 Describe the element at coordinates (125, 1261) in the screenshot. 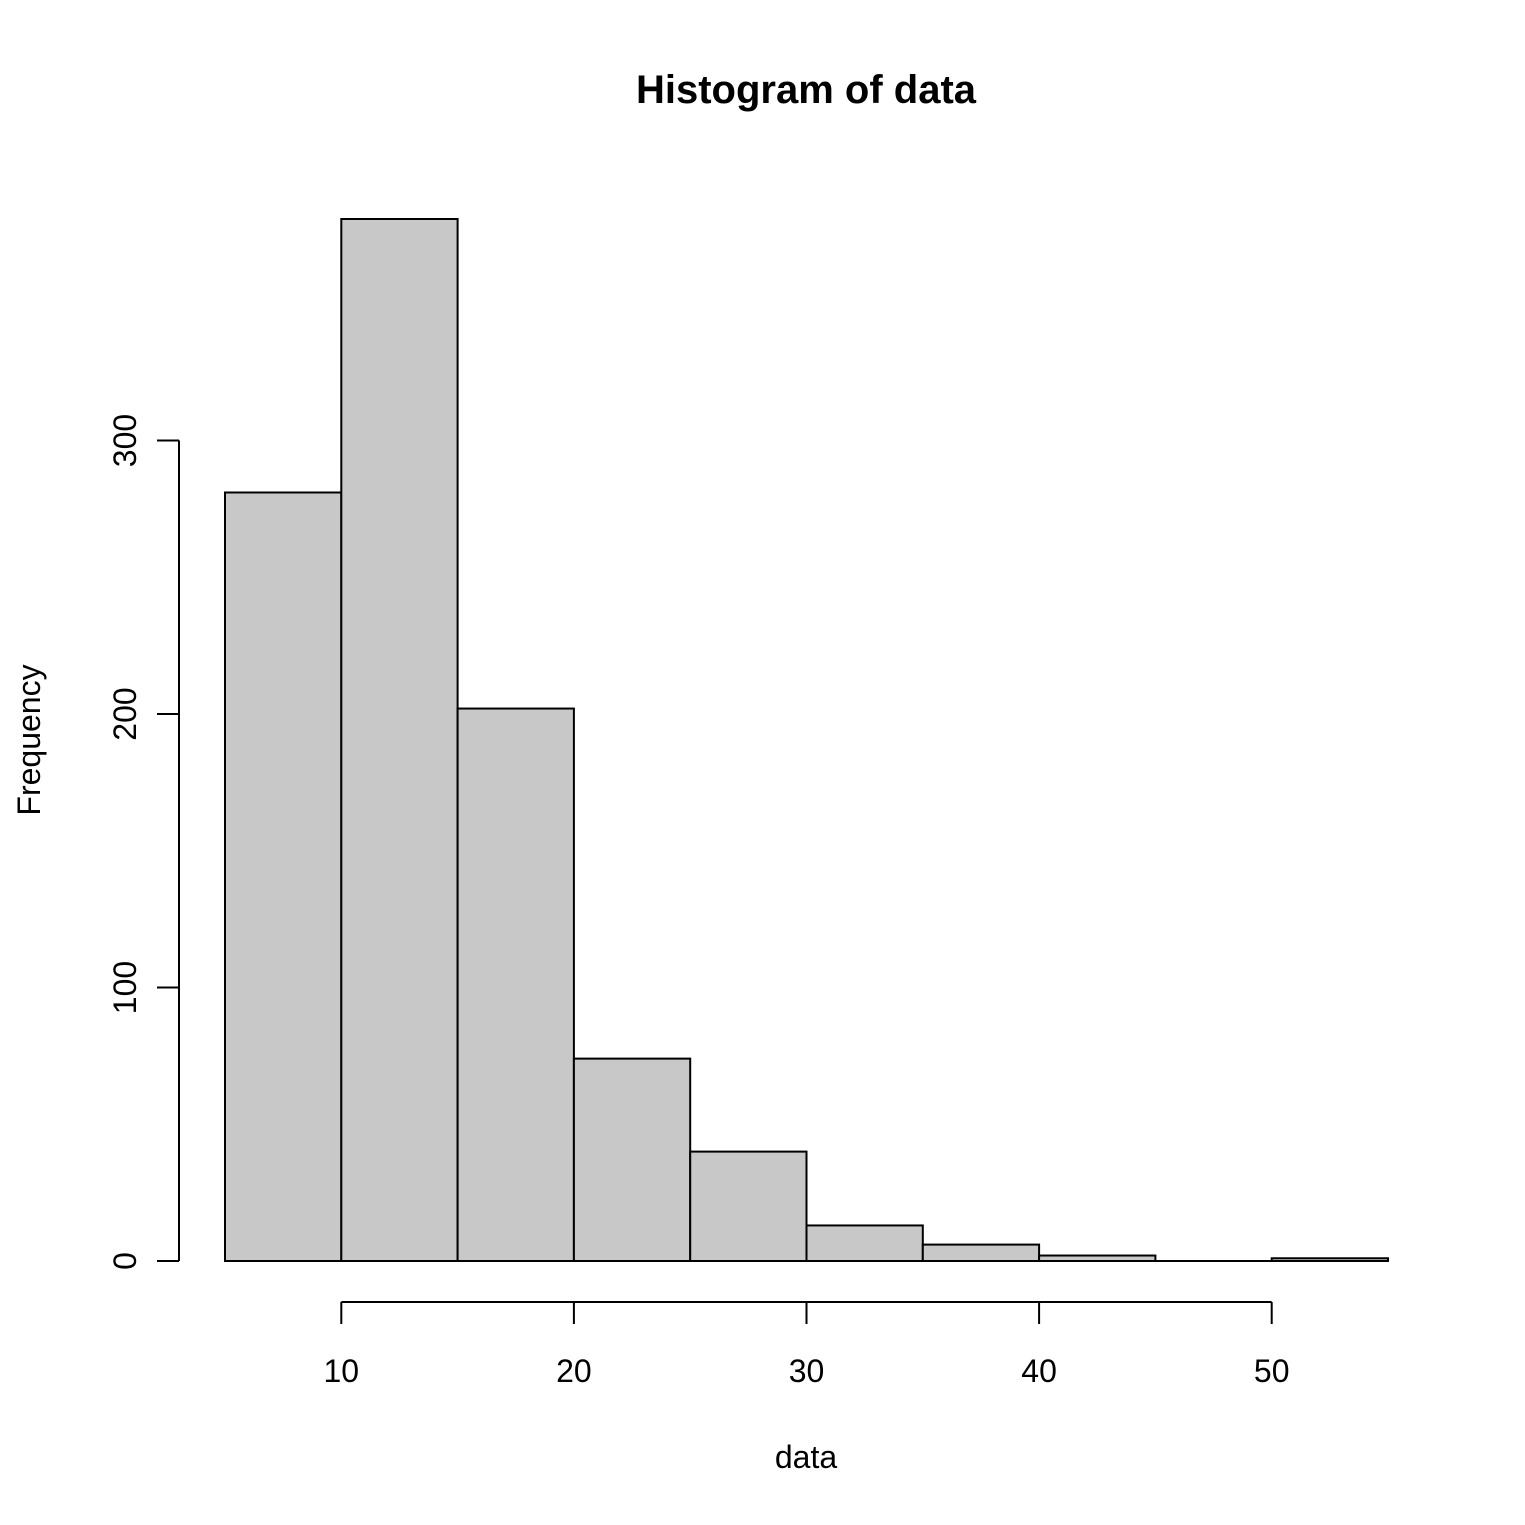

I see `y-tick-label-0: 0` at that location.